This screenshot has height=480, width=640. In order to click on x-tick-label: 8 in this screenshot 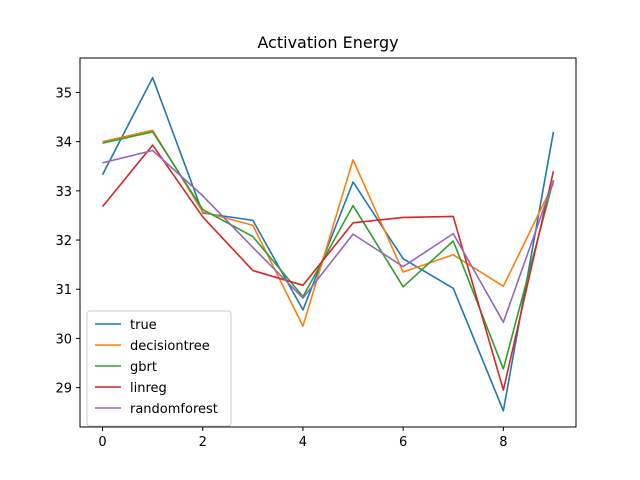, I will do `click(503, 442)`.